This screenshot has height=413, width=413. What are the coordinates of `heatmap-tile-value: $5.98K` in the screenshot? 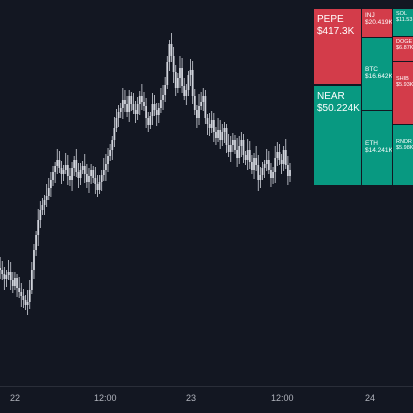 It's located at (404, 148).